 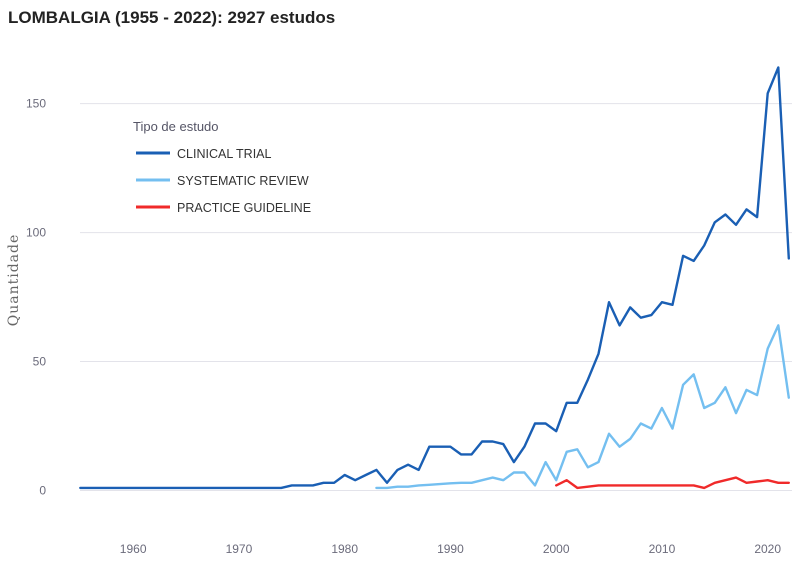 I want to click on x-tick-label: 2020, so click(x=767, y=549).